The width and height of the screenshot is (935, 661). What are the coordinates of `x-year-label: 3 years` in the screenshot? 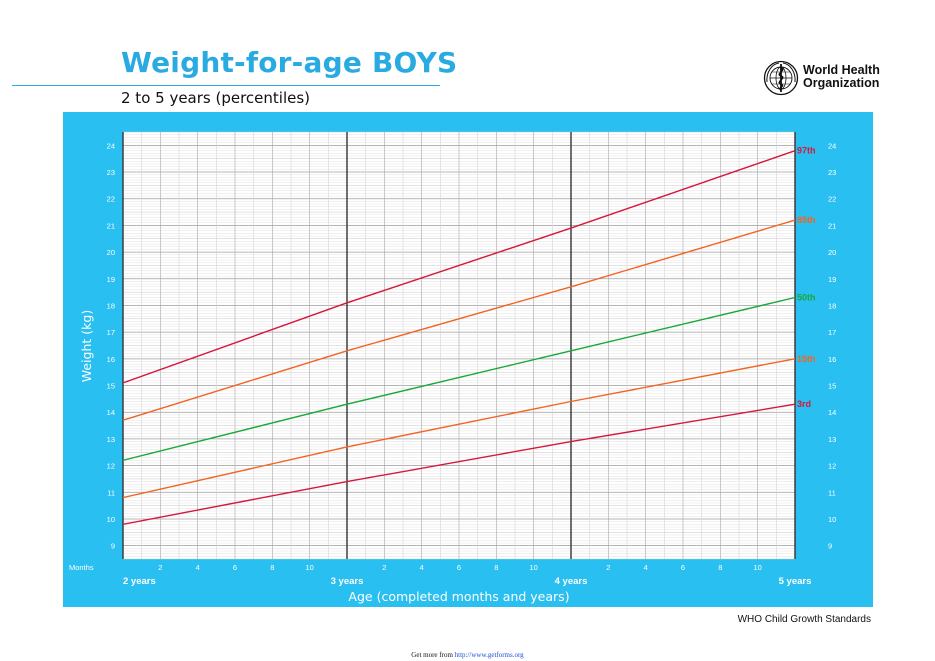 It's located at (347, 581).